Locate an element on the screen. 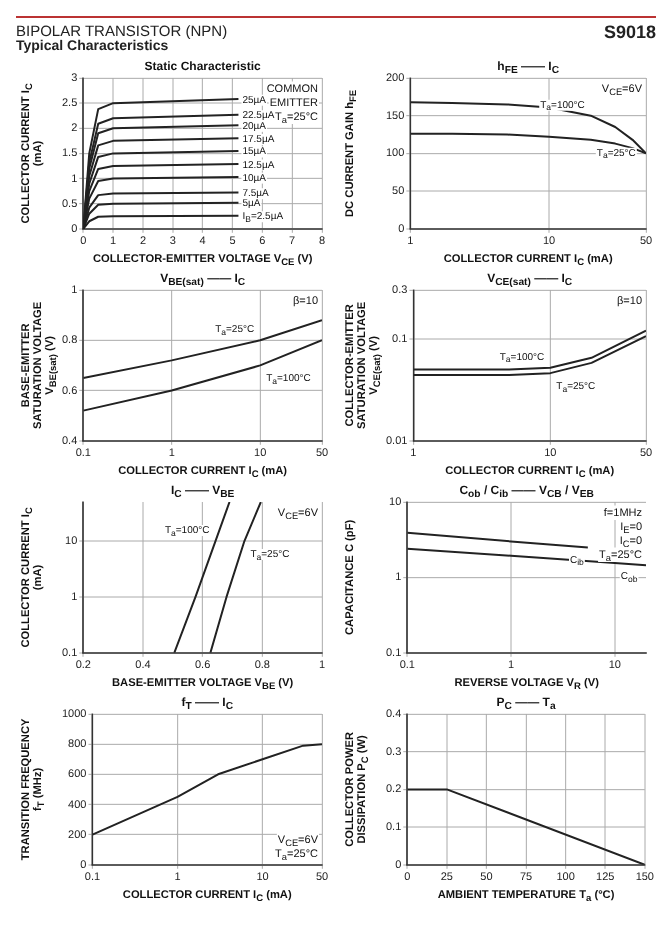  text: S9018 is located at coordinates (629, 34).